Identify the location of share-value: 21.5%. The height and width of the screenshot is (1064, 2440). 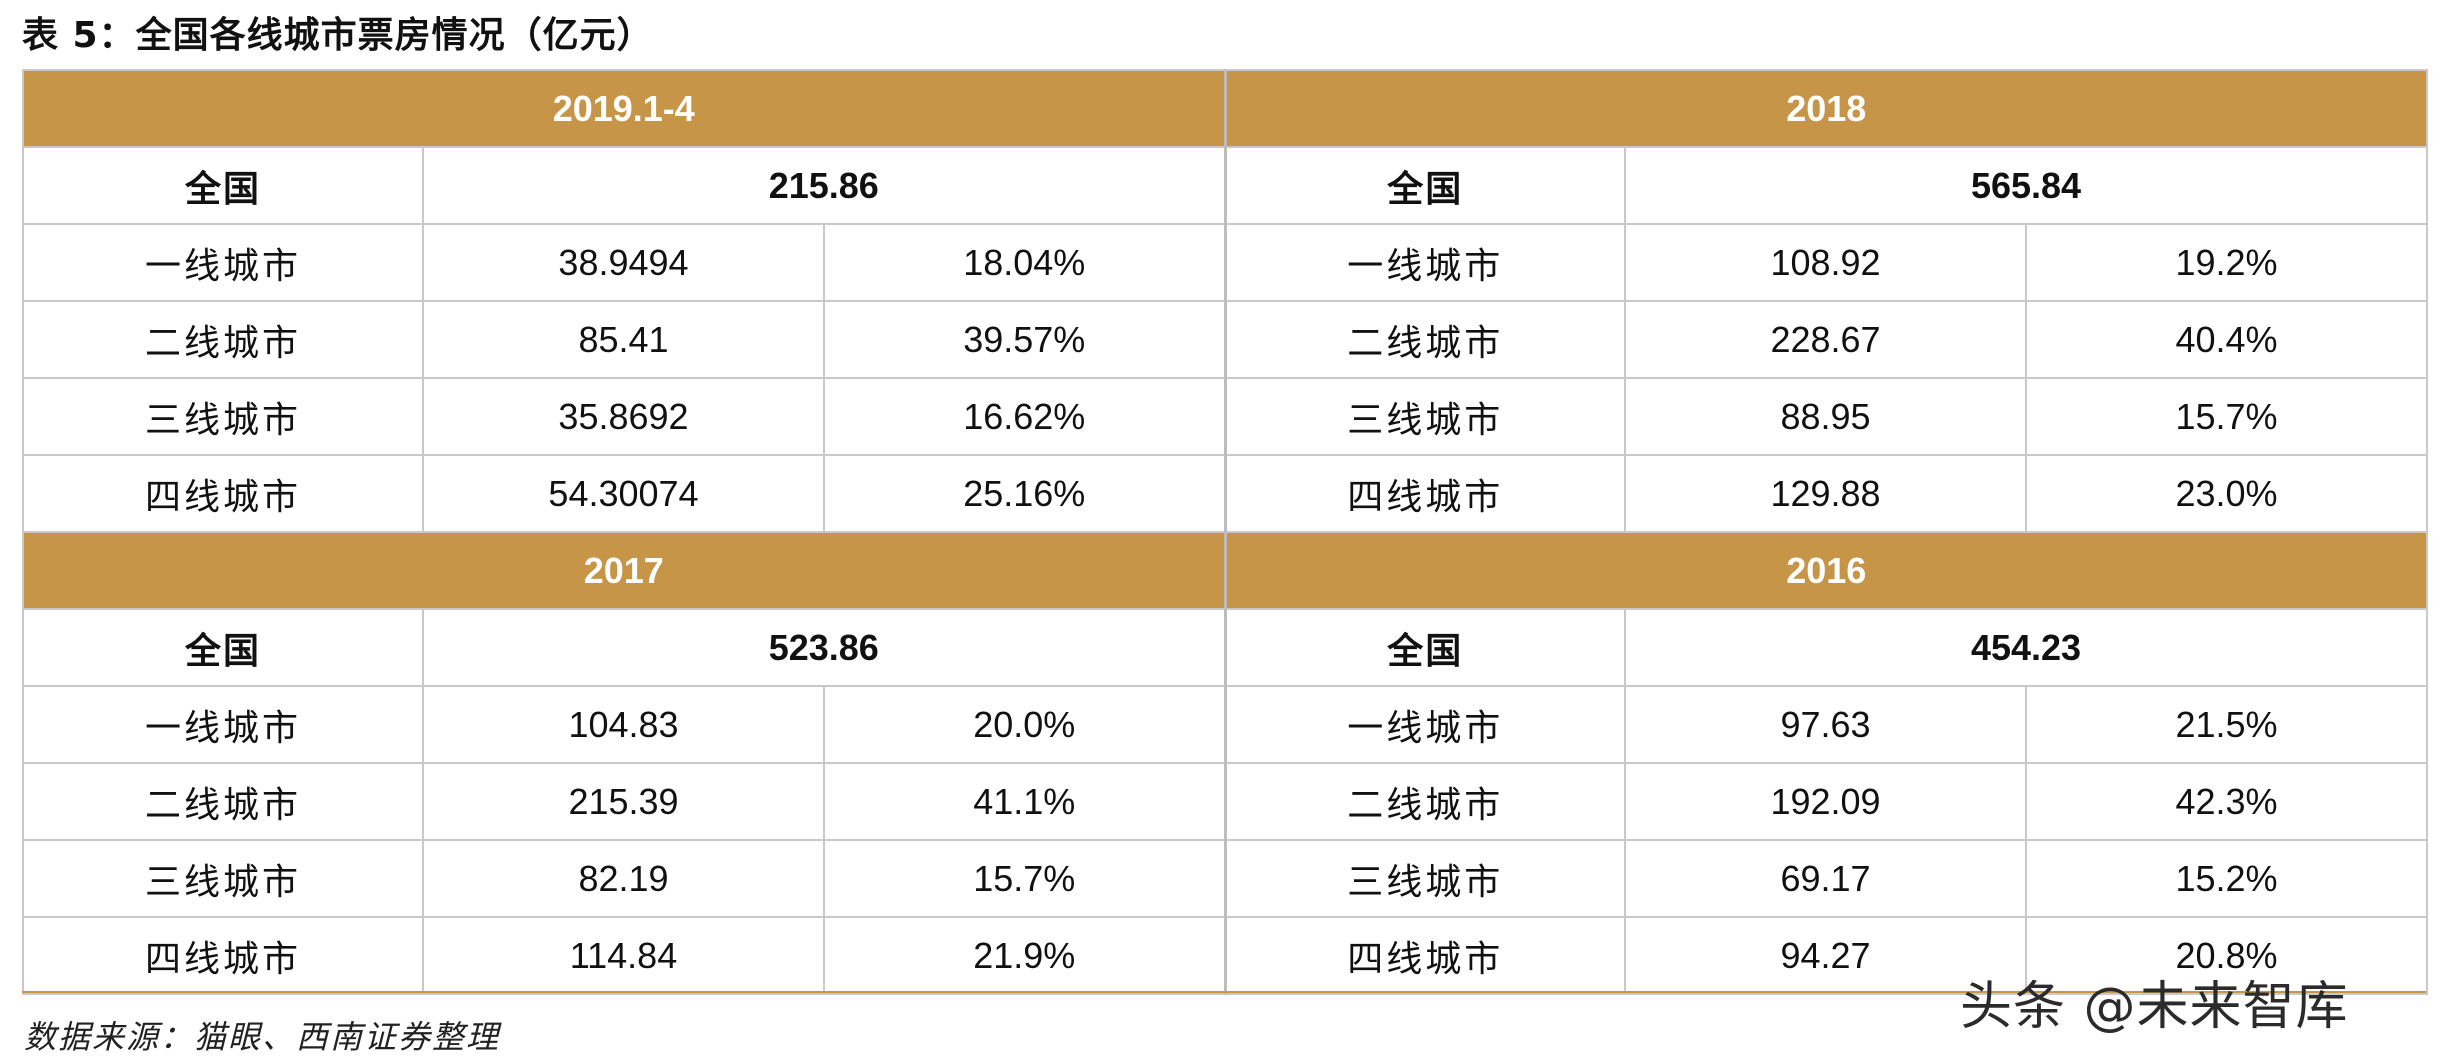
(2227, 724).